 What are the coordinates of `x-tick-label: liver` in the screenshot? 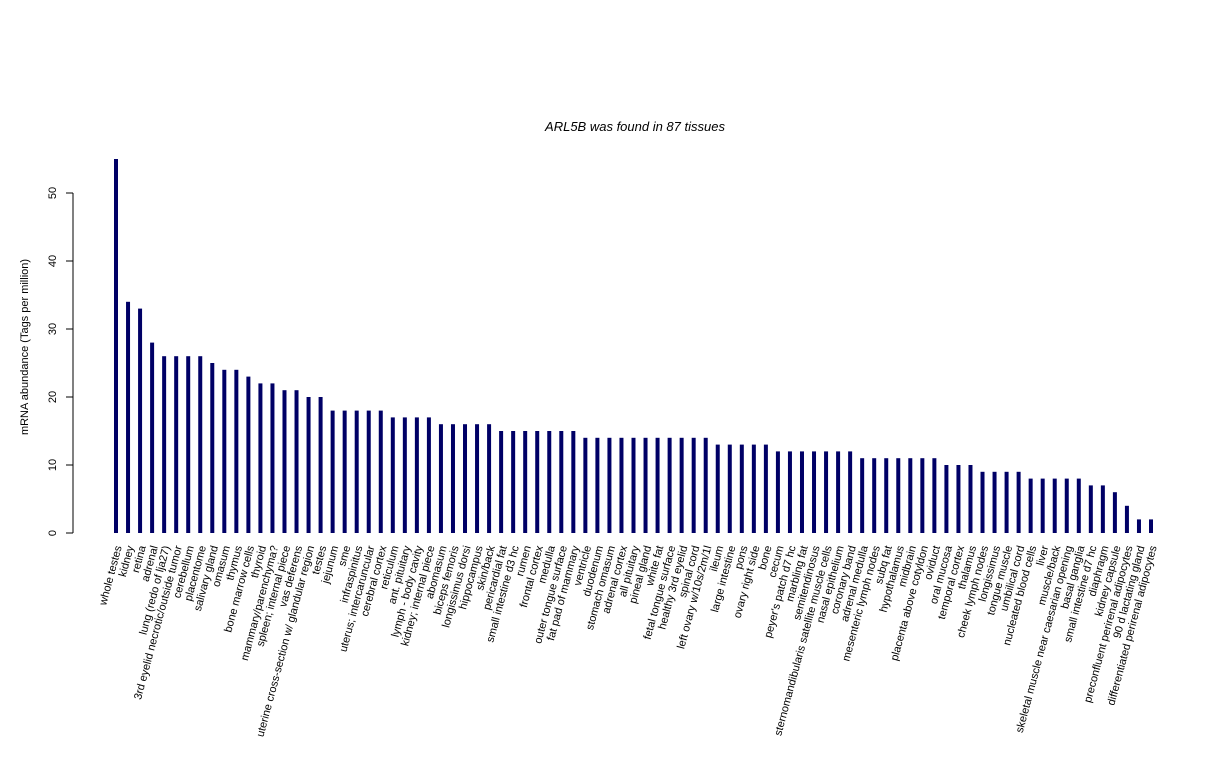 It's located at (1043, 555).